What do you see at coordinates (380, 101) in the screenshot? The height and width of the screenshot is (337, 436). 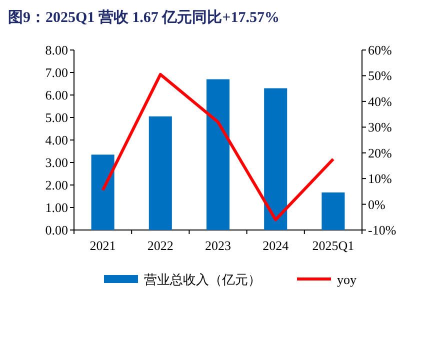 I see `y2-tick-label: 40%` at bounding box center [380, 101].